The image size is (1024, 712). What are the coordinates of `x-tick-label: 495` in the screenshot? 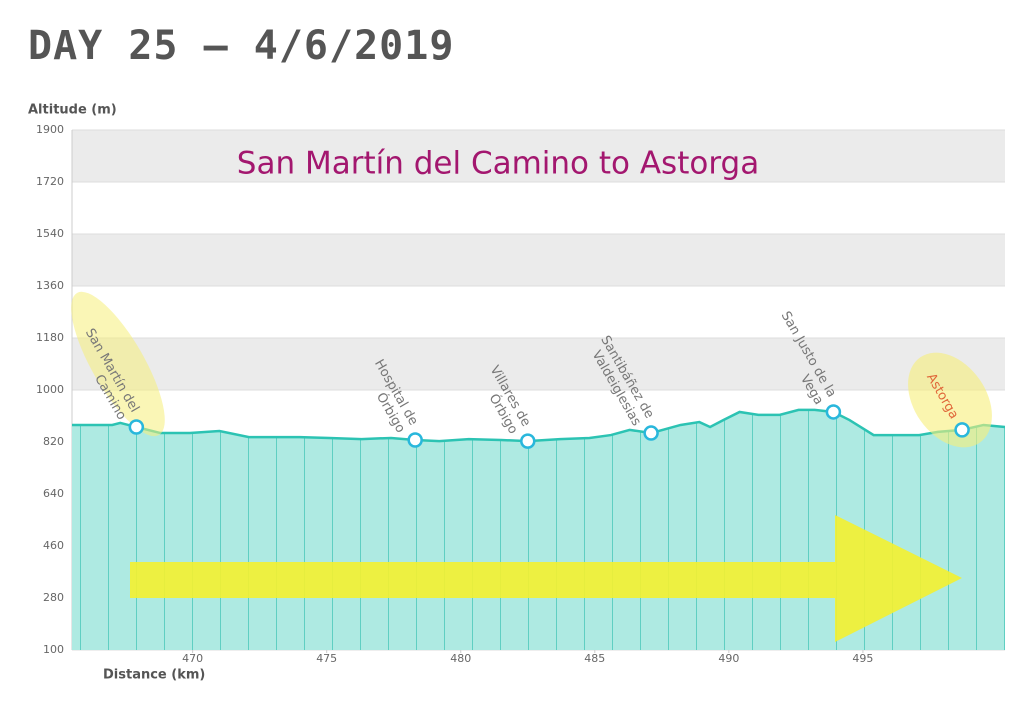 It's located at (862, 658).